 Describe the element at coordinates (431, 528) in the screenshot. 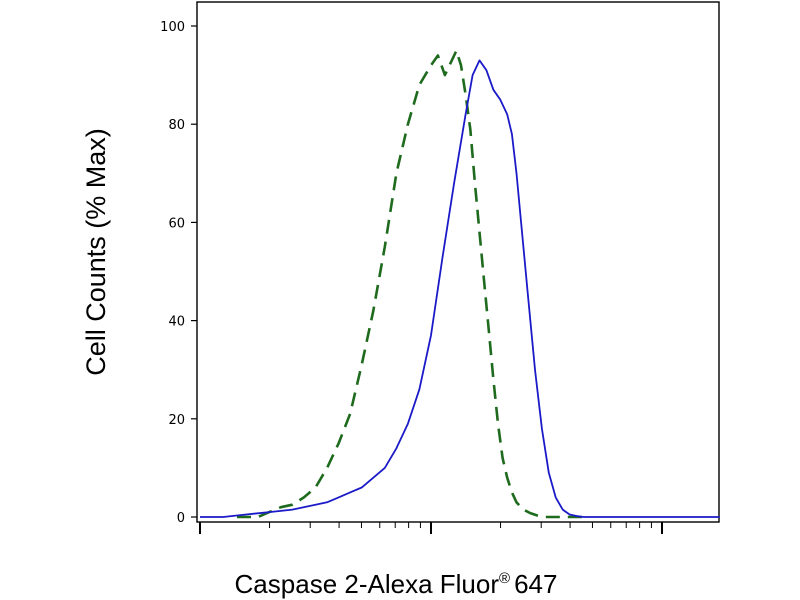

I see `x-axis-ticks` at that location.